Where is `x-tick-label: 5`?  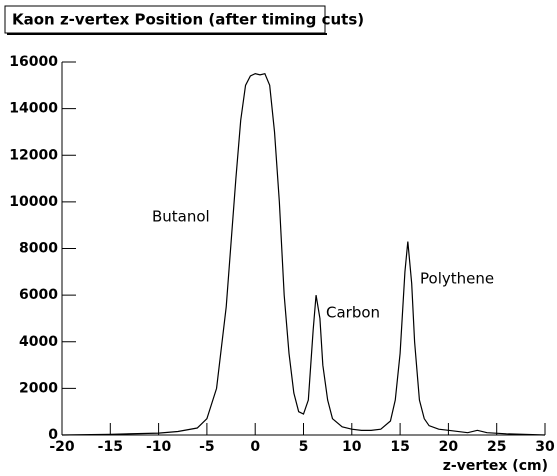 x-tick-label: 5 is located at coordinates (304, 447).